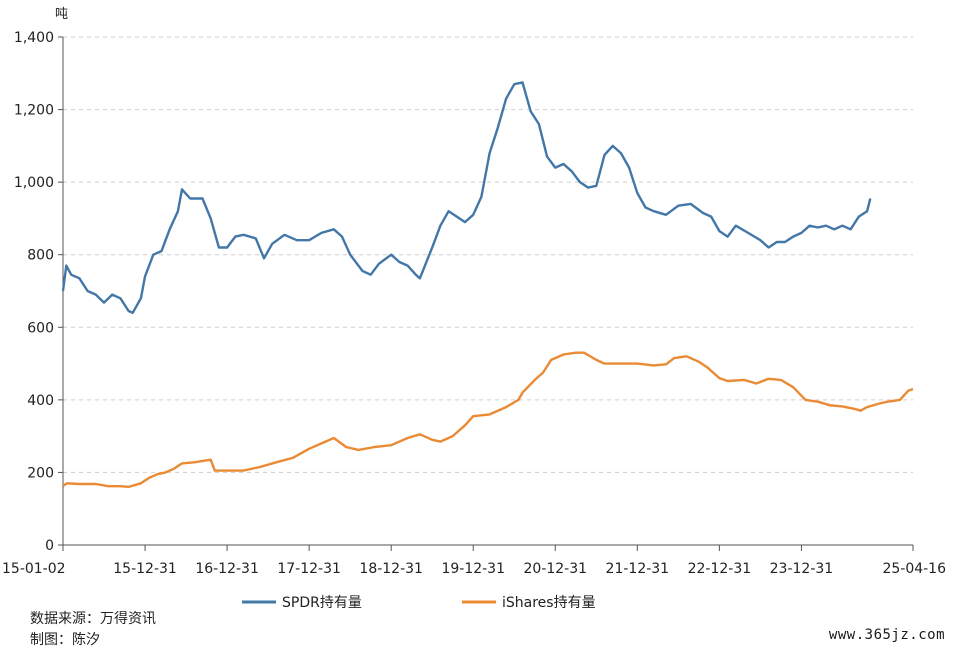 The width and height of the screenshot is (953, 651). What do you see at coordinates (34, 183) in the screenshot?
I see `y-tick-label: 1,000` at bounding box center [34, 183].